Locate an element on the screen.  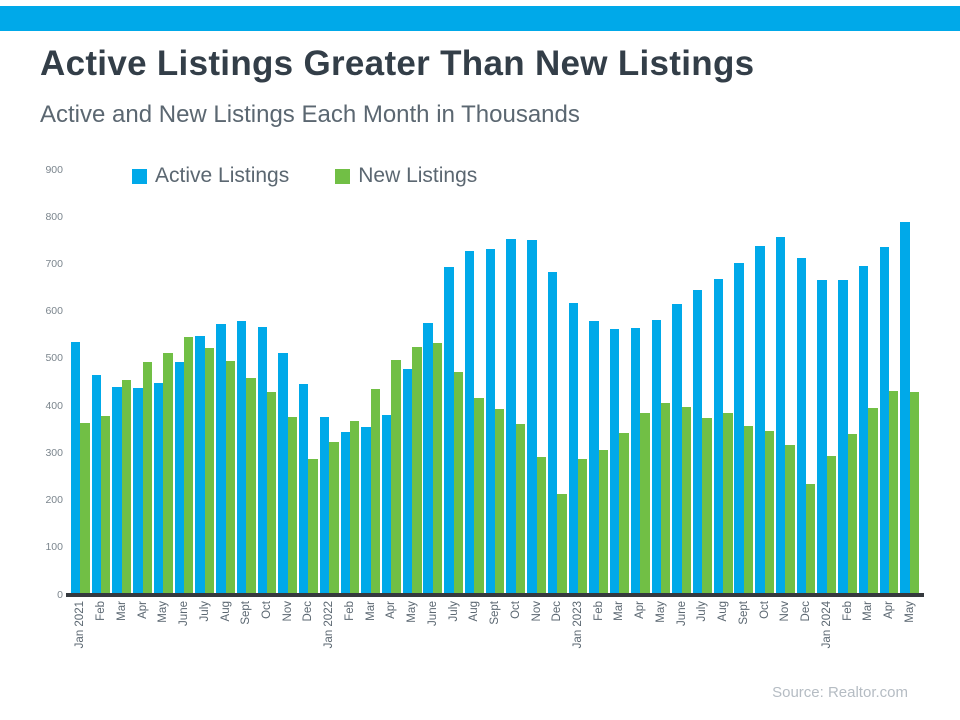
y-axis-tick-label: 100 is located at coordinates (54, 547).